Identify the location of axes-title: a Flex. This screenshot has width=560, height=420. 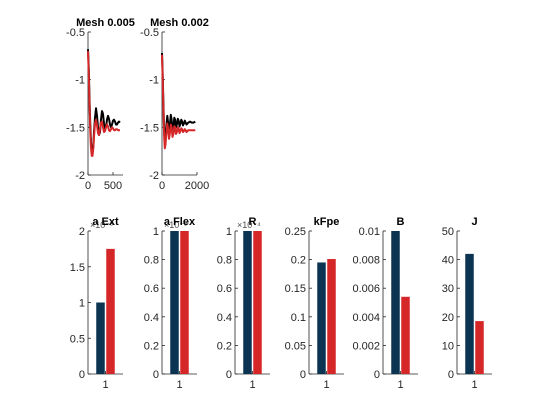
(180, 222).